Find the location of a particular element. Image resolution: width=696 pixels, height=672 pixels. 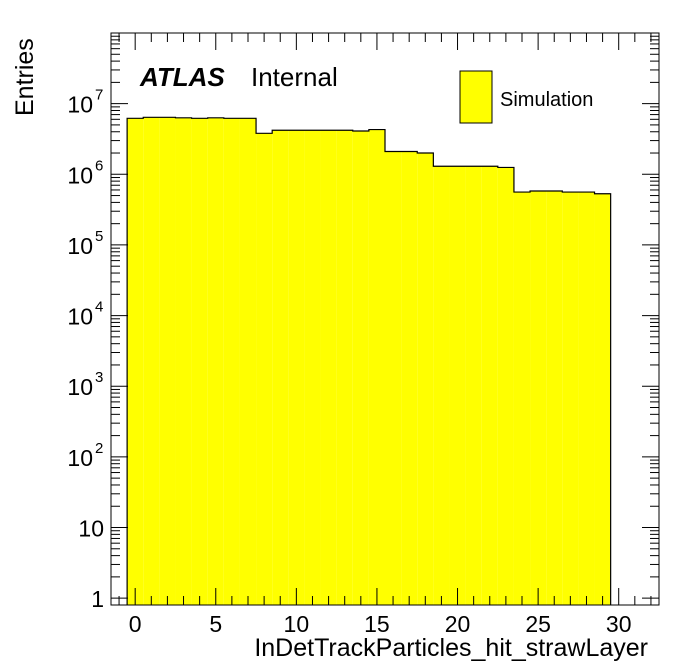

y-tick-exponent: 2 is located at coordinates (99, 448).